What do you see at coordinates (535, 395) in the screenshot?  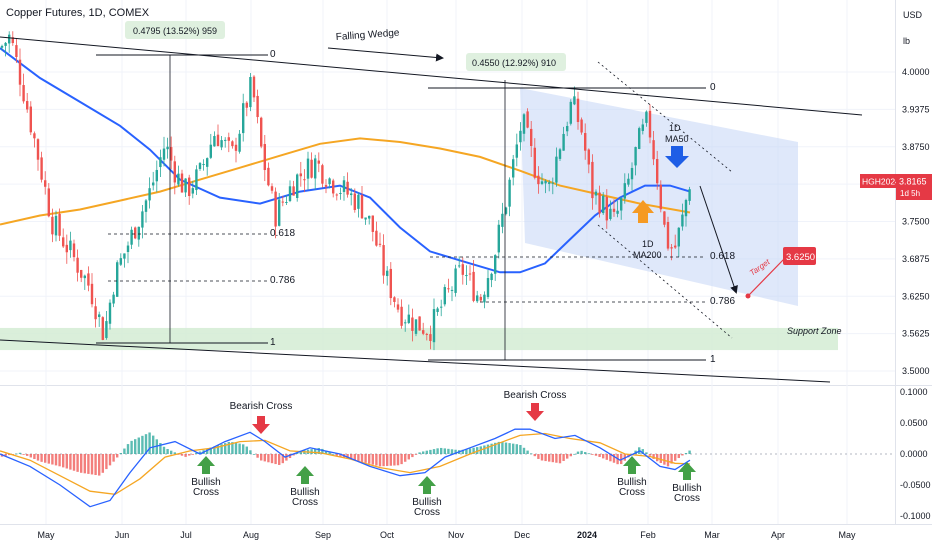 I see `bearish-cross-label-2: Bearish Cross` at bounding box center [535, 395].